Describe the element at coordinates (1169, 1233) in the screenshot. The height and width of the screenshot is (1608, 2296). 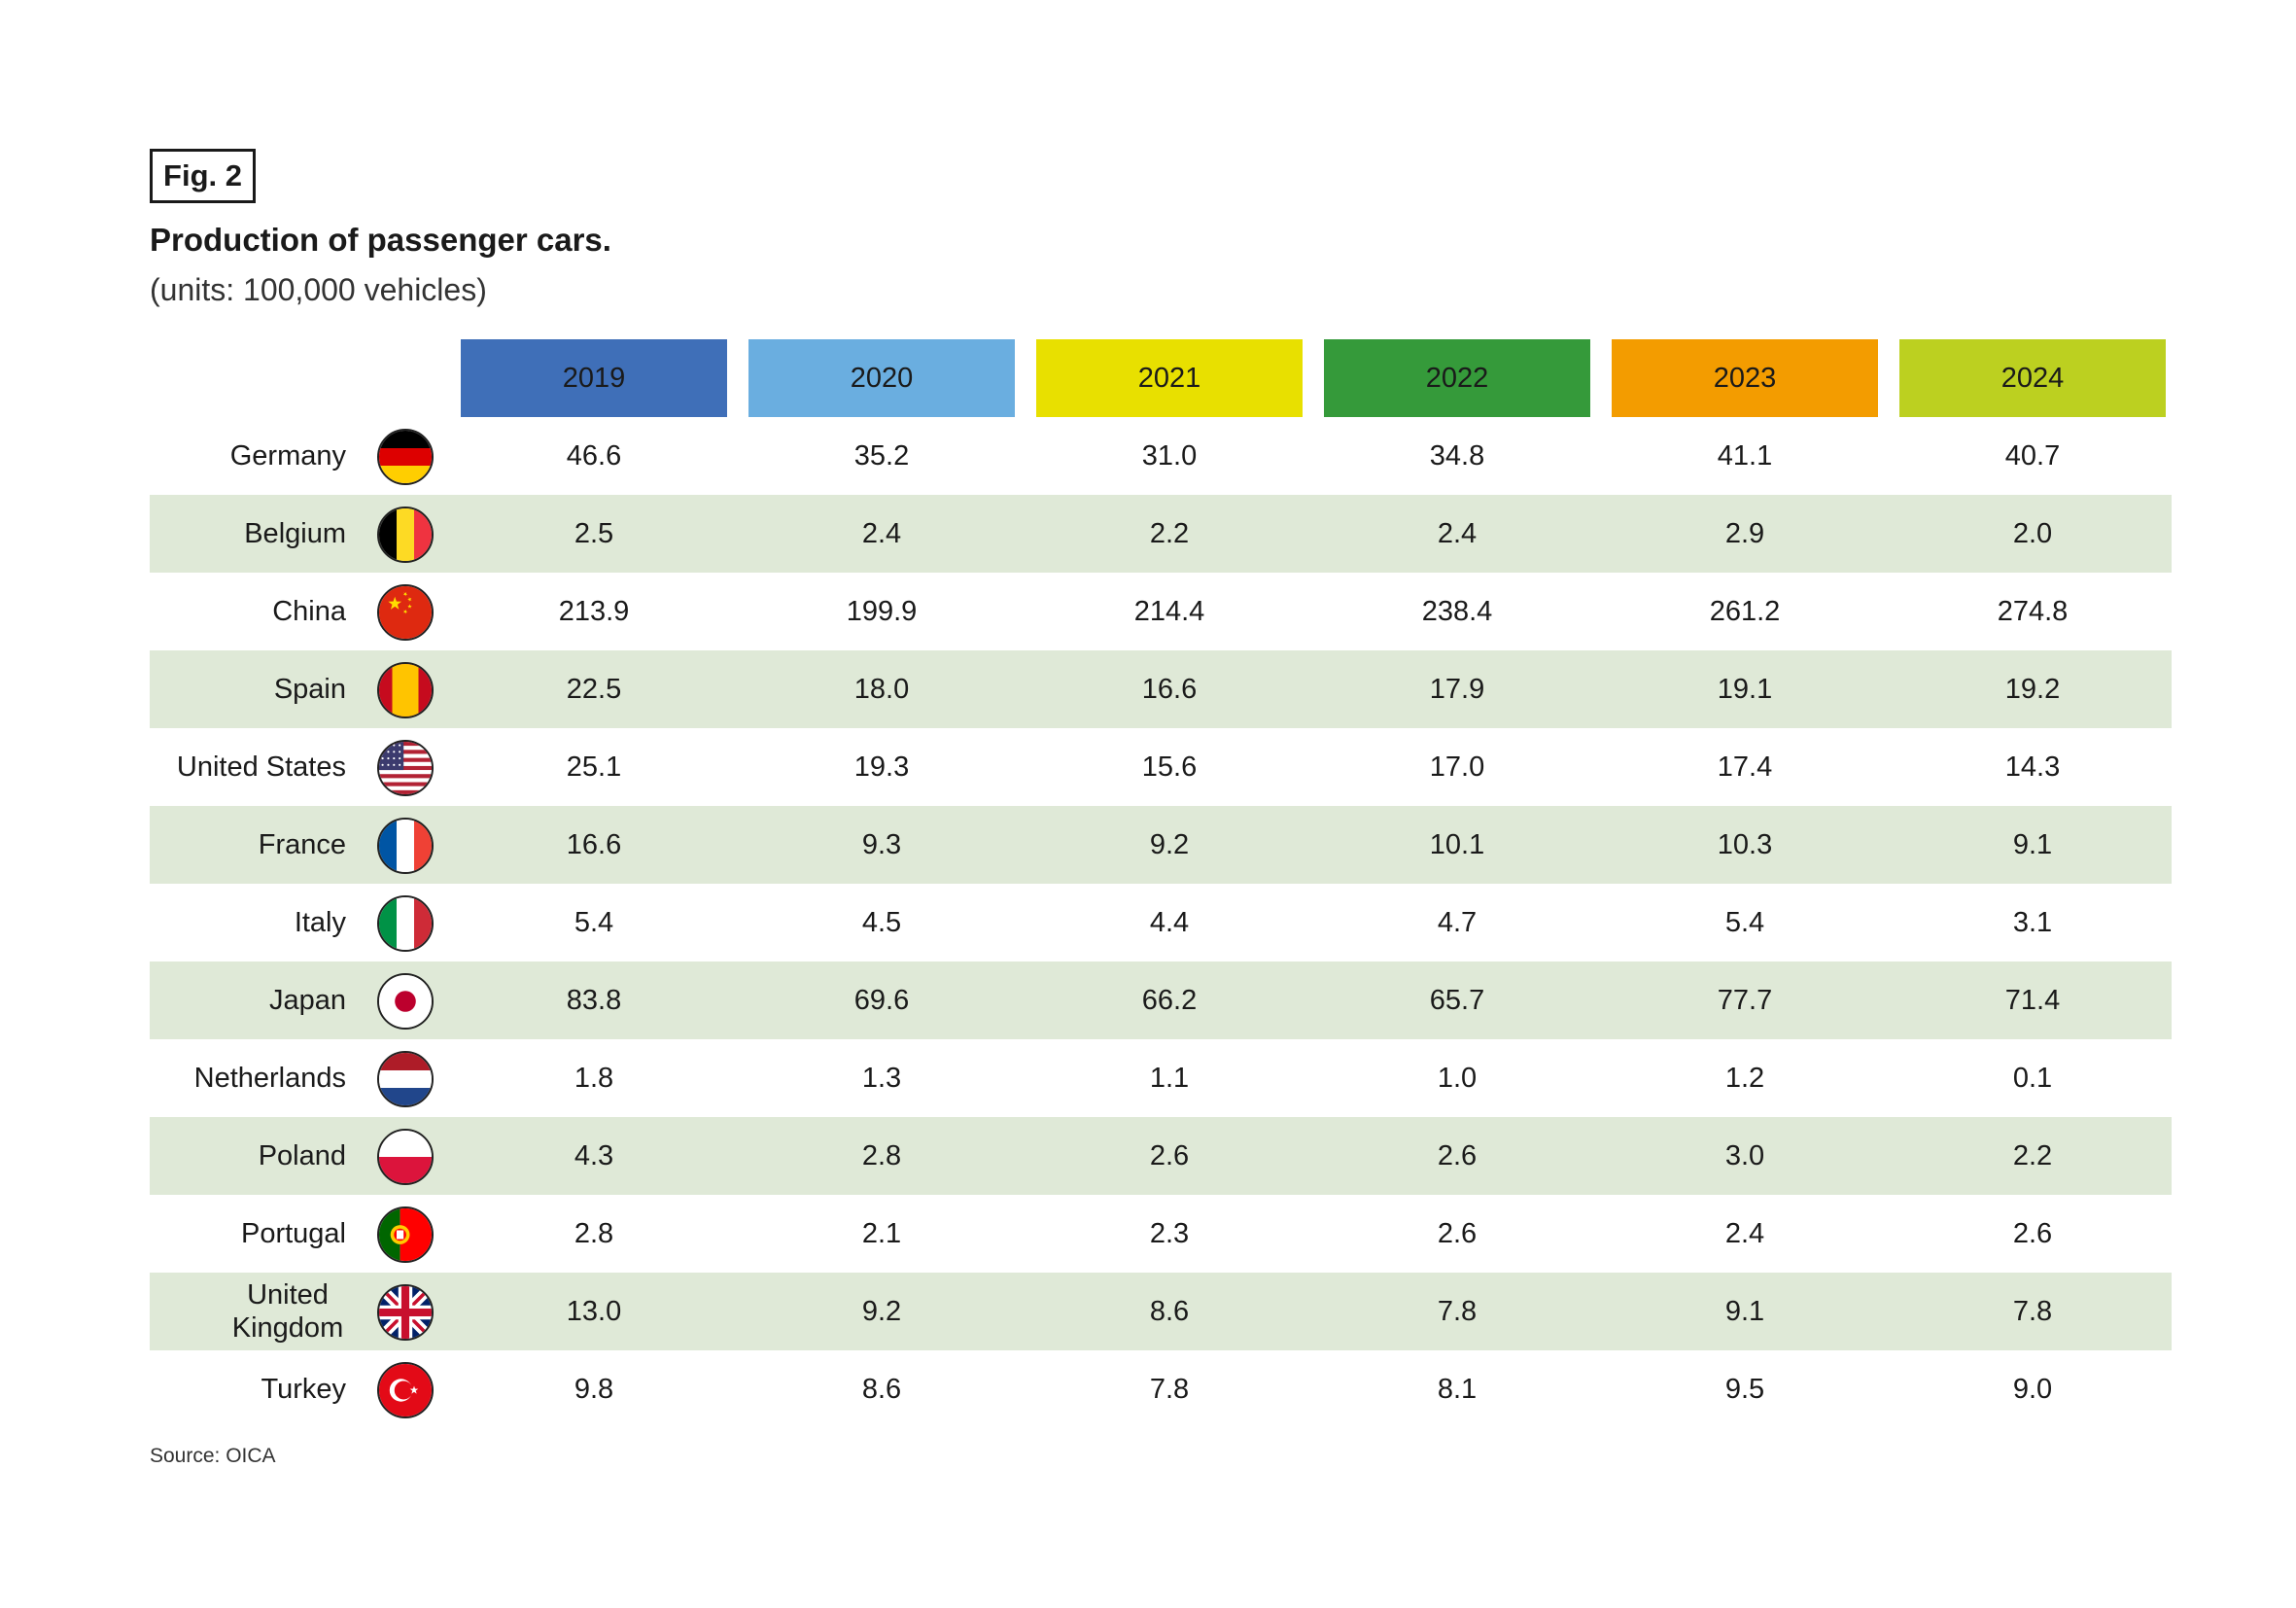
I see `value-cell: 2.3` at that location.